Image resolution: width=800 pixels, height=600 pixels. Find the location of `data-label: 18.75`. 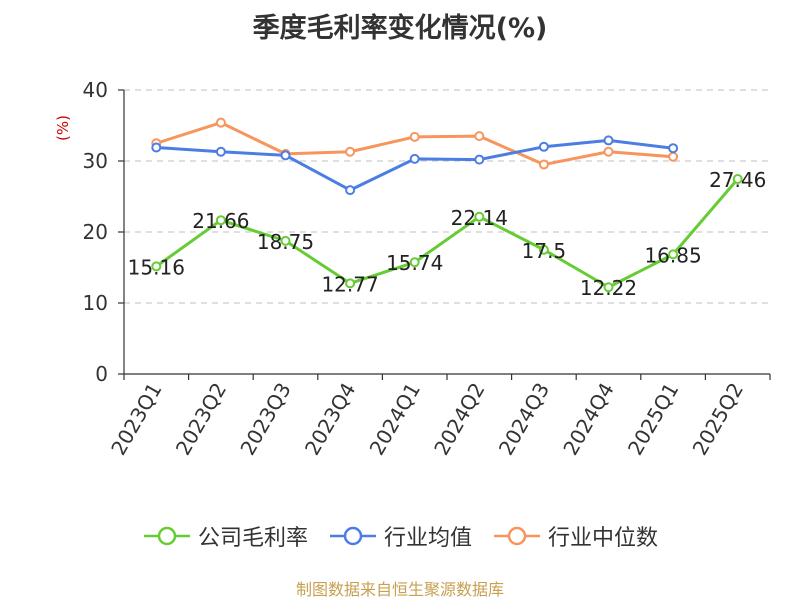

data-label: 18.75 is located at coordinates (285, 242).